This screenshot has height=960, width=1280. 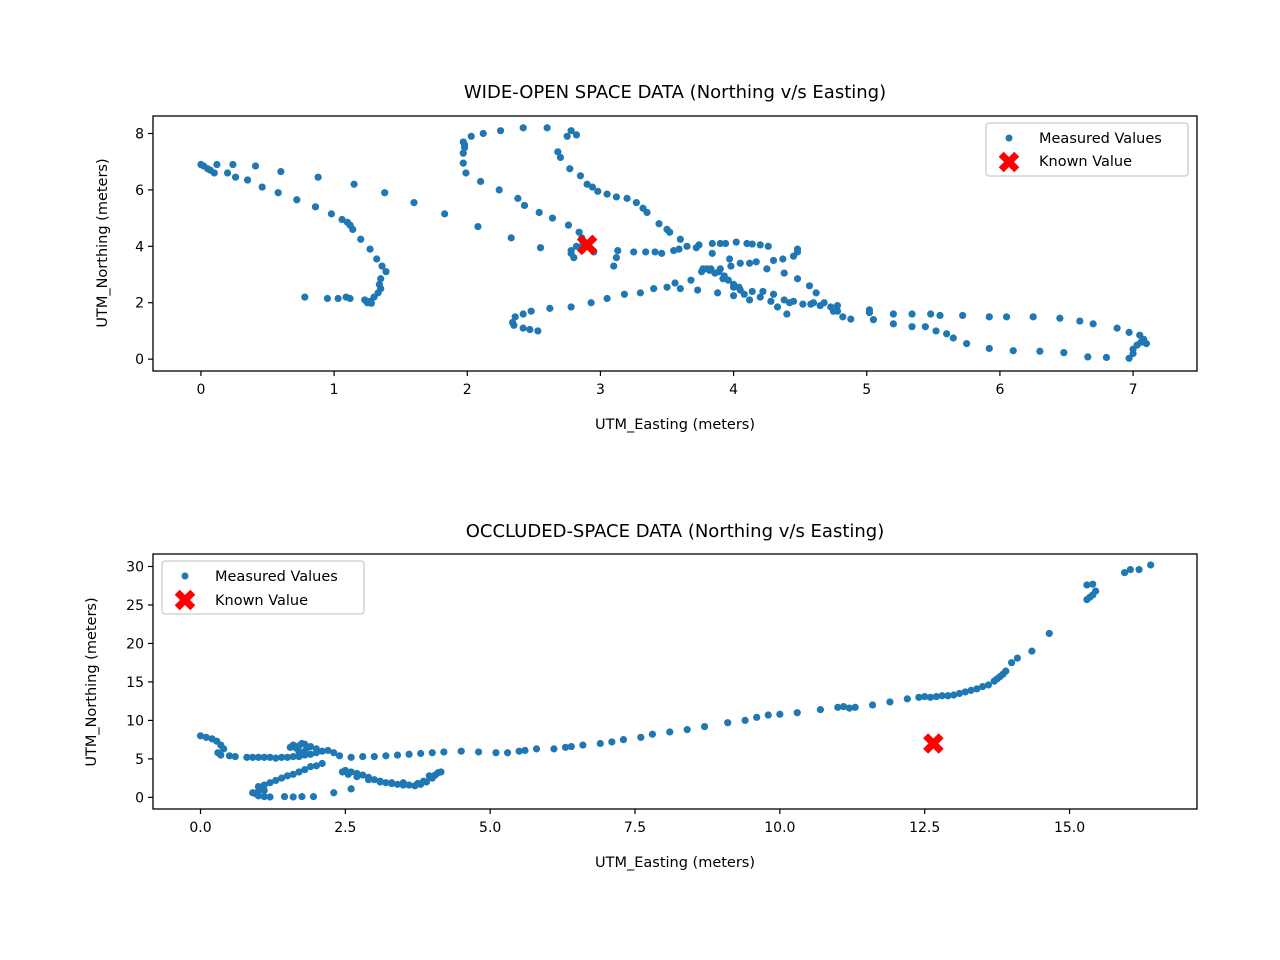 What do you see at coordinates (1100, 139) in the screenshot?
I see `legend-measured-label: Measured Values` at bounding box center [1100, 139].